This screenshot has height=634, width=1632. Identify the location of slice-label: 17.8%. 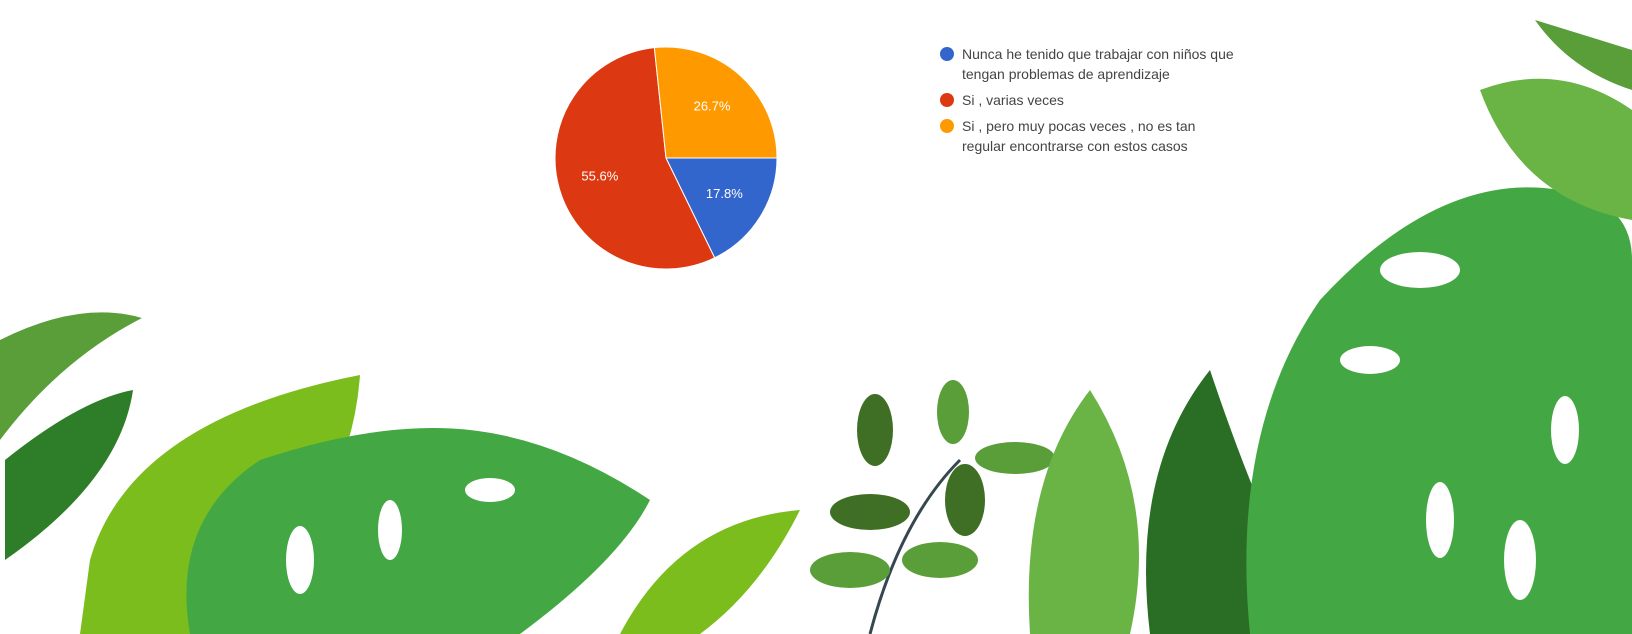
(724, 193).